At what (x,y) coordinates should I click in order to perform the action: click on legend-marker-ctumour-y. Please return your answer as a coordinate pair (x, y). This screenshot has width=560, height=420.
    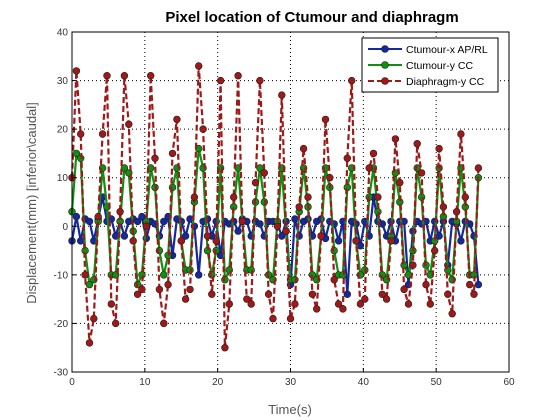
    Looking at the image, I should click on (385, 65).